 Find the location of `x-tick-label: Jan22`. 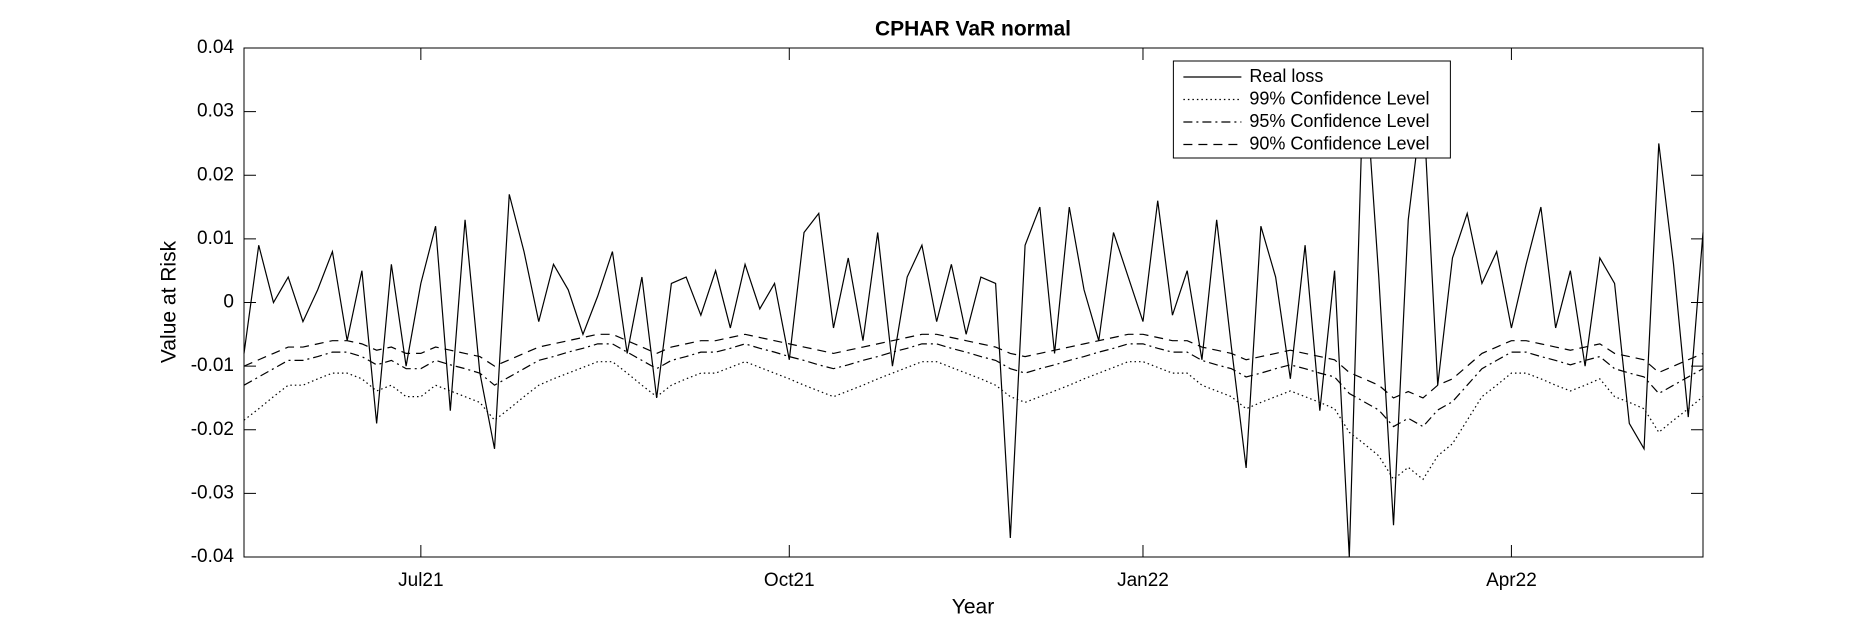

x-tick-label: Jan22 is located at coordinates (1143, 580).